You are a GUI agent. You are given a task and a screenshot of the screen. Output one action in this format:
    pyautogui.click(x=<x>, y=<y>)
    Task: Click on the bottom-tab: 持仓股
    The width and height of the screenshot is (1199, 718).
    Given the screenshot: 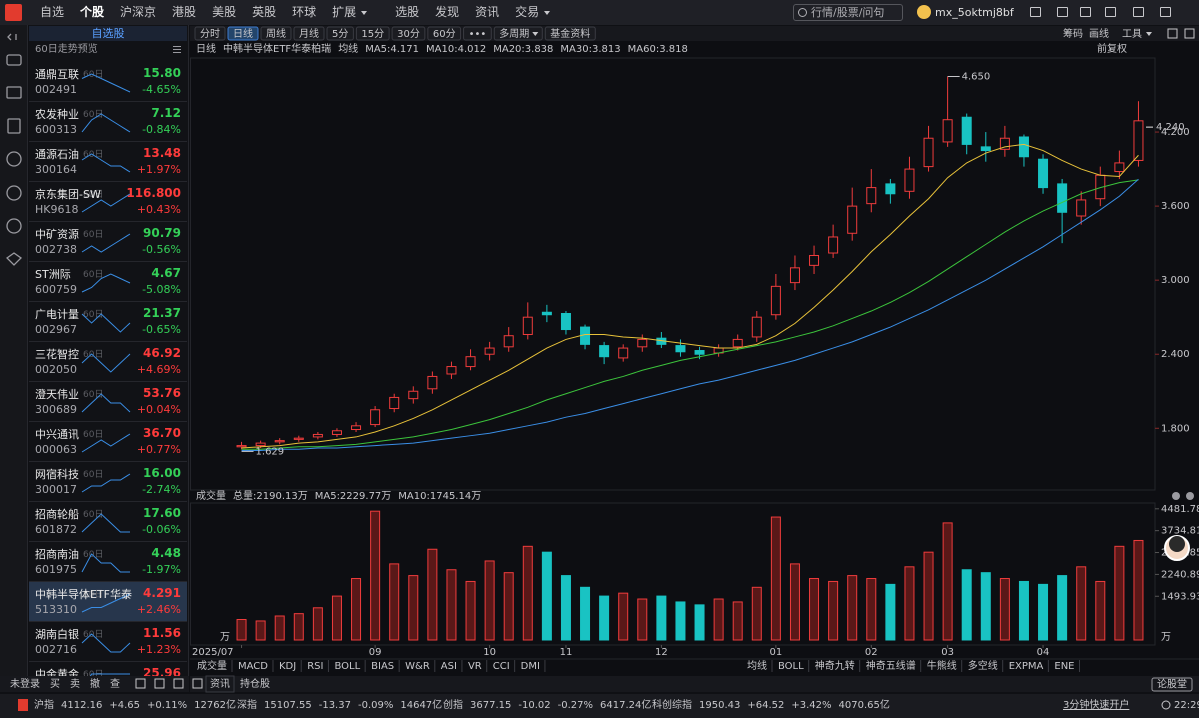 What is the action you would take?
    pyautogui.click(x=255, y=683)
    